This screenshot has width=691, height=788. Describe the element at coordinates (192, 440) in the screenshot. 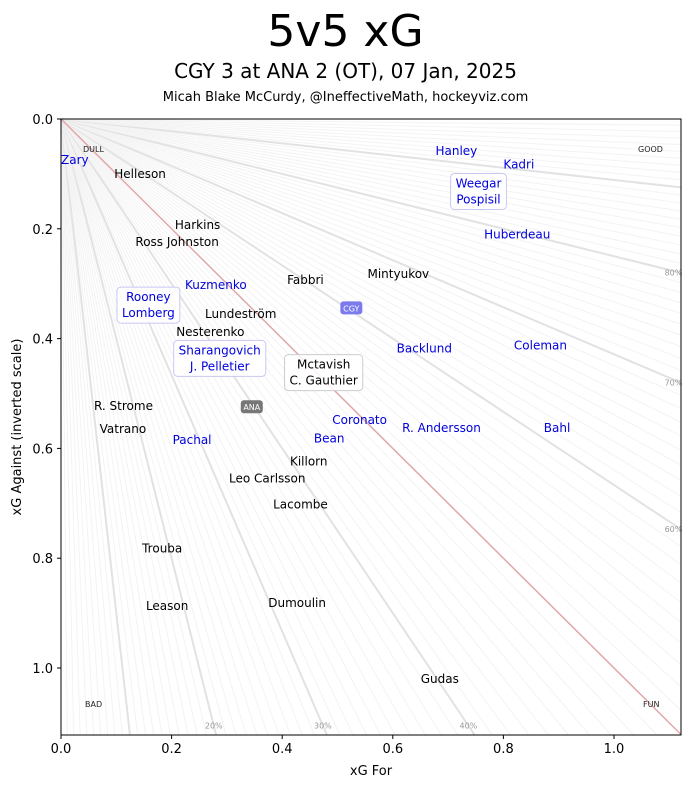

I see `player-point: Pachal` at that location.